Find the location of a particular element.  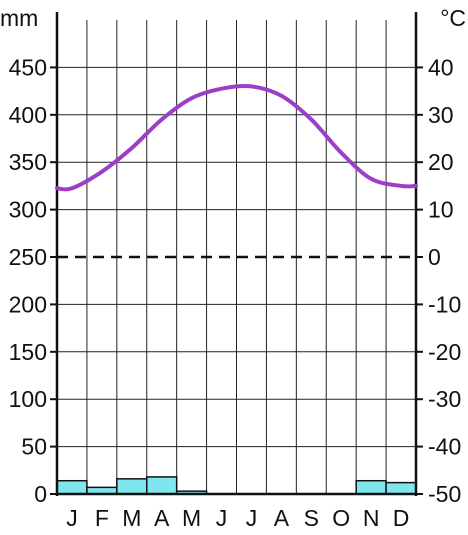

left-tick-label: 150 is located at coordinates (28, 352).